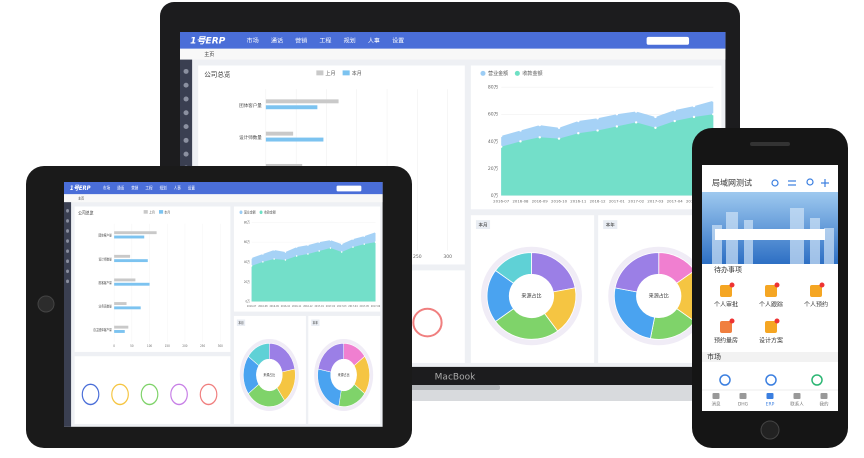  Describe the element at coordinates (223, 198) in the screenshot. I see `tab-bar` at that location.